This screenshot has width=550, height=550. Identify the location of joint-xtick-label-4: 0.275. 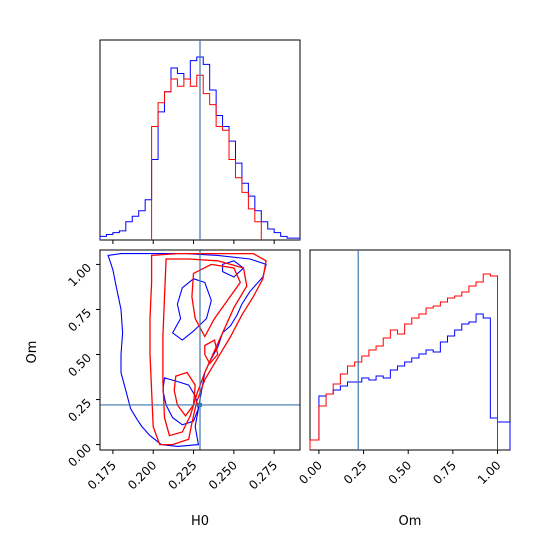
(263, 475).